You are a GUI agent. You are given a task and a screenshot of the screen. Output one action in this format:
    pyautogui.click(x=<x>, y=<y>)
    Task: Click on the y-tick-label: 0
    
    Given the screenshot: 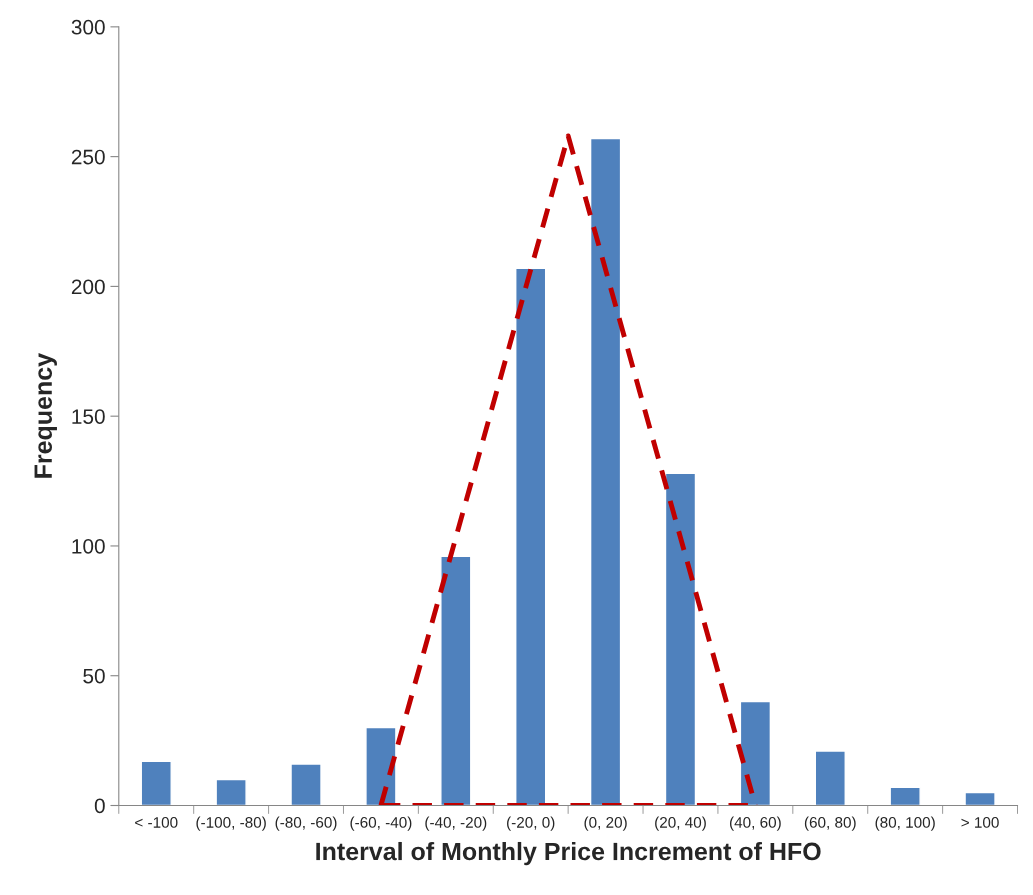 What is the action you would take?
    pyautogui.click(x=99, y=806)
    